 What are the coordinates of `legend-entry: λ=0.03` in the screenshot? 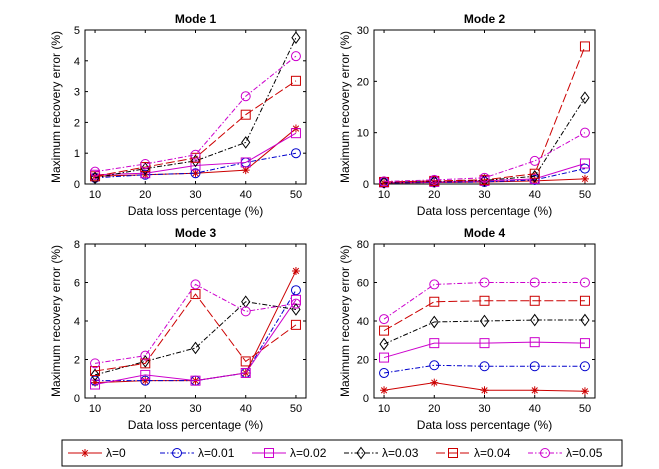 It's located at (381, 453).